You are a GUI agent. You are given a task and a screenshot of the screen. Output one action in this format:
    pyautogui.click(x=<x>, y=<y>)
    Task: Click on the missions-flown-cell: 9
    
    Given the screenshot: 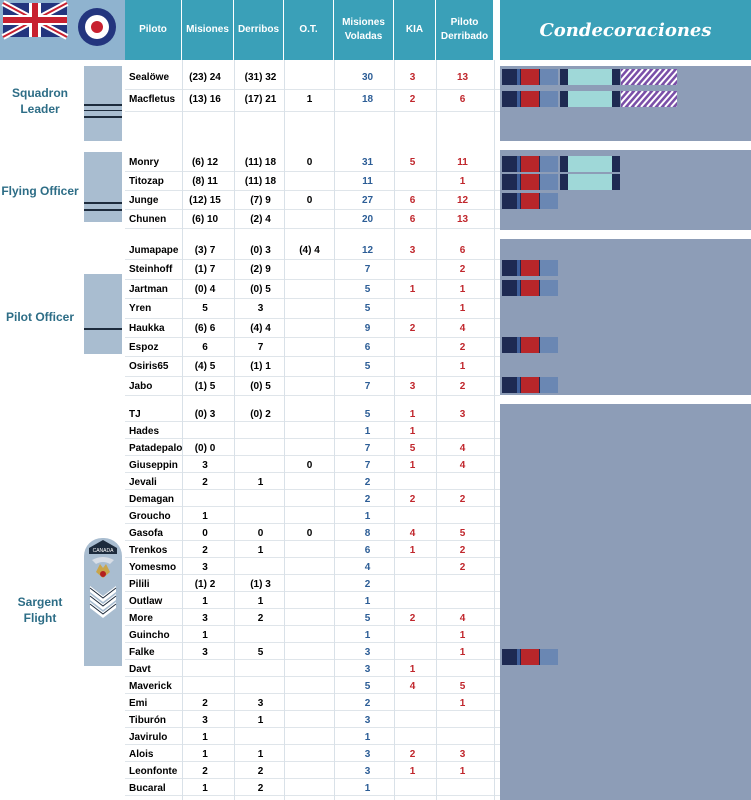 What is the action you would take?
    pyautogui.click(x=367, y=328)
    